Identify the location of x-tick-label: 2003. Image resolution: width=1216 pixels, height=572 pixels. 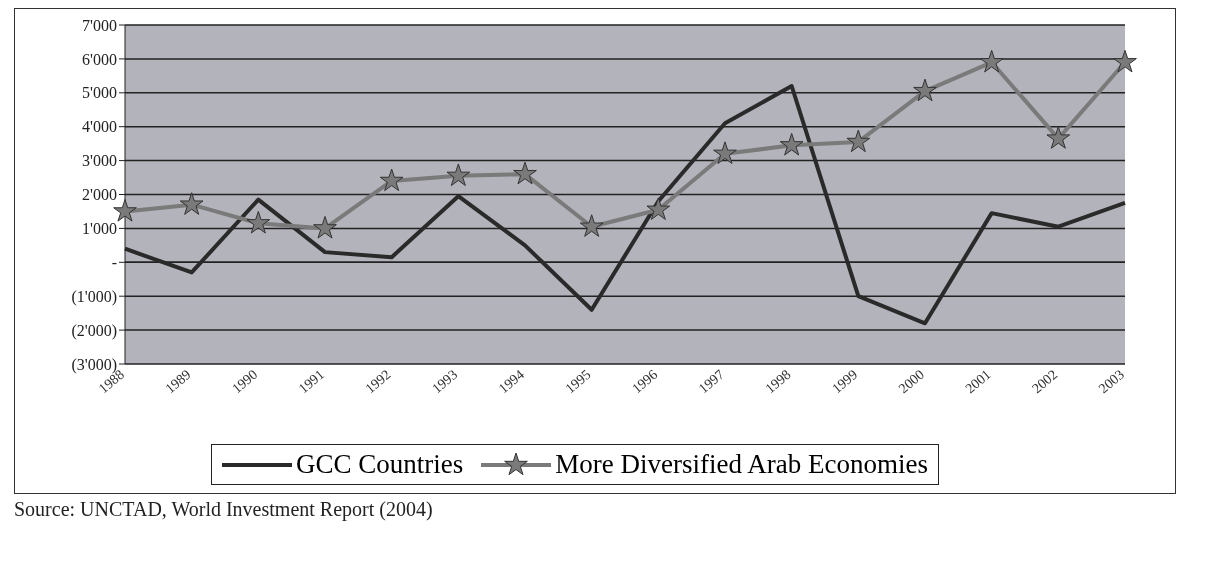
(1111, 381).